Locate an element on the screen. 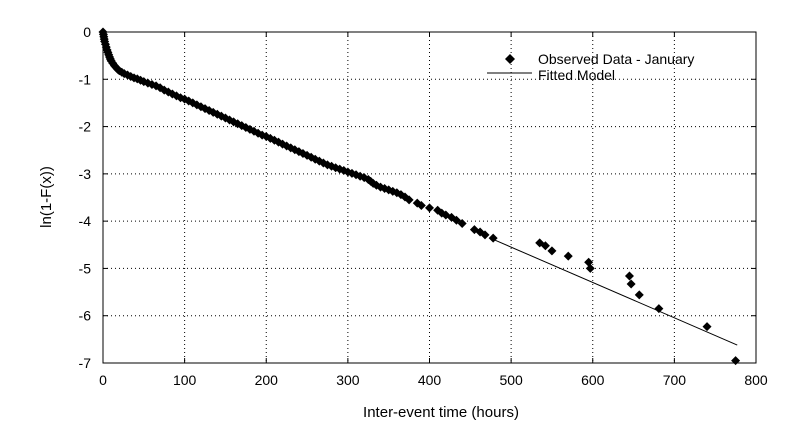  x-axis-title: Inter-event time (hours) is located at coordinates (441, 412).